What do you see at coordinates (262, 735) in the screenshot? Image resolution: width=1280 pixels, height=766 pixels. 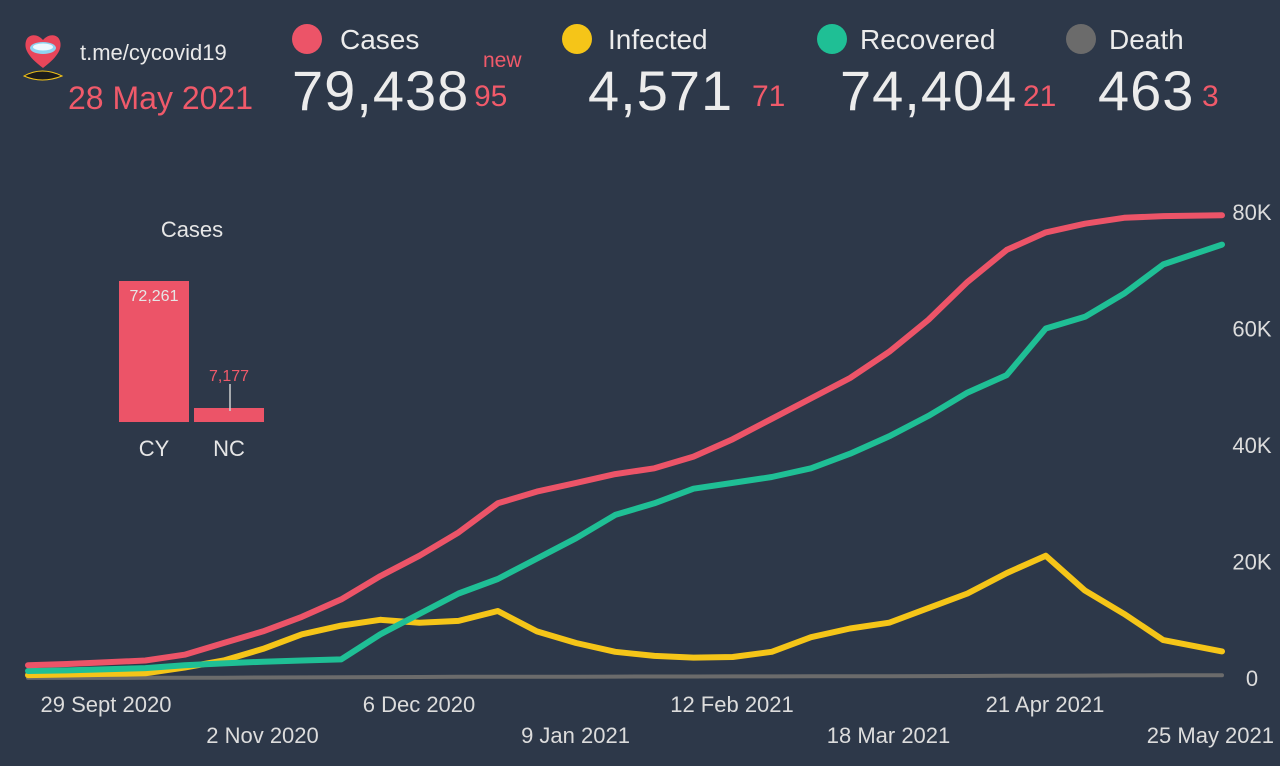 I see `x-tick-label: 2 Nov 2020` at bounding box center [262, 735].